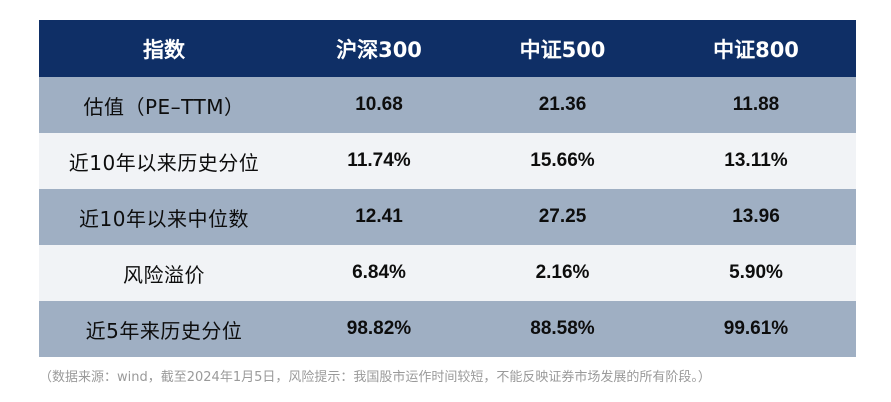 This screenshot has width=891, height=402. What do you see at coordinates (379, 272) in the screenshot?
I see `cell-value: 6.84%` at bounding box center [379, 272].